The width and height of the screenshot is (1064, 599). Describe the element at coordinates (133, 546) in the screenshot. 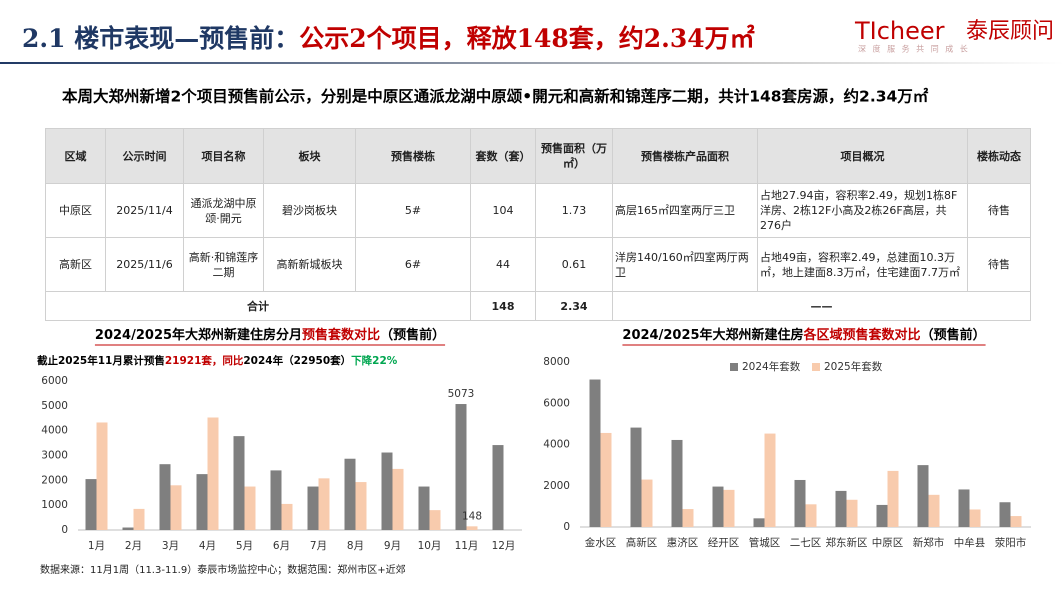

I see `x-tick-label: 2月` at that location.